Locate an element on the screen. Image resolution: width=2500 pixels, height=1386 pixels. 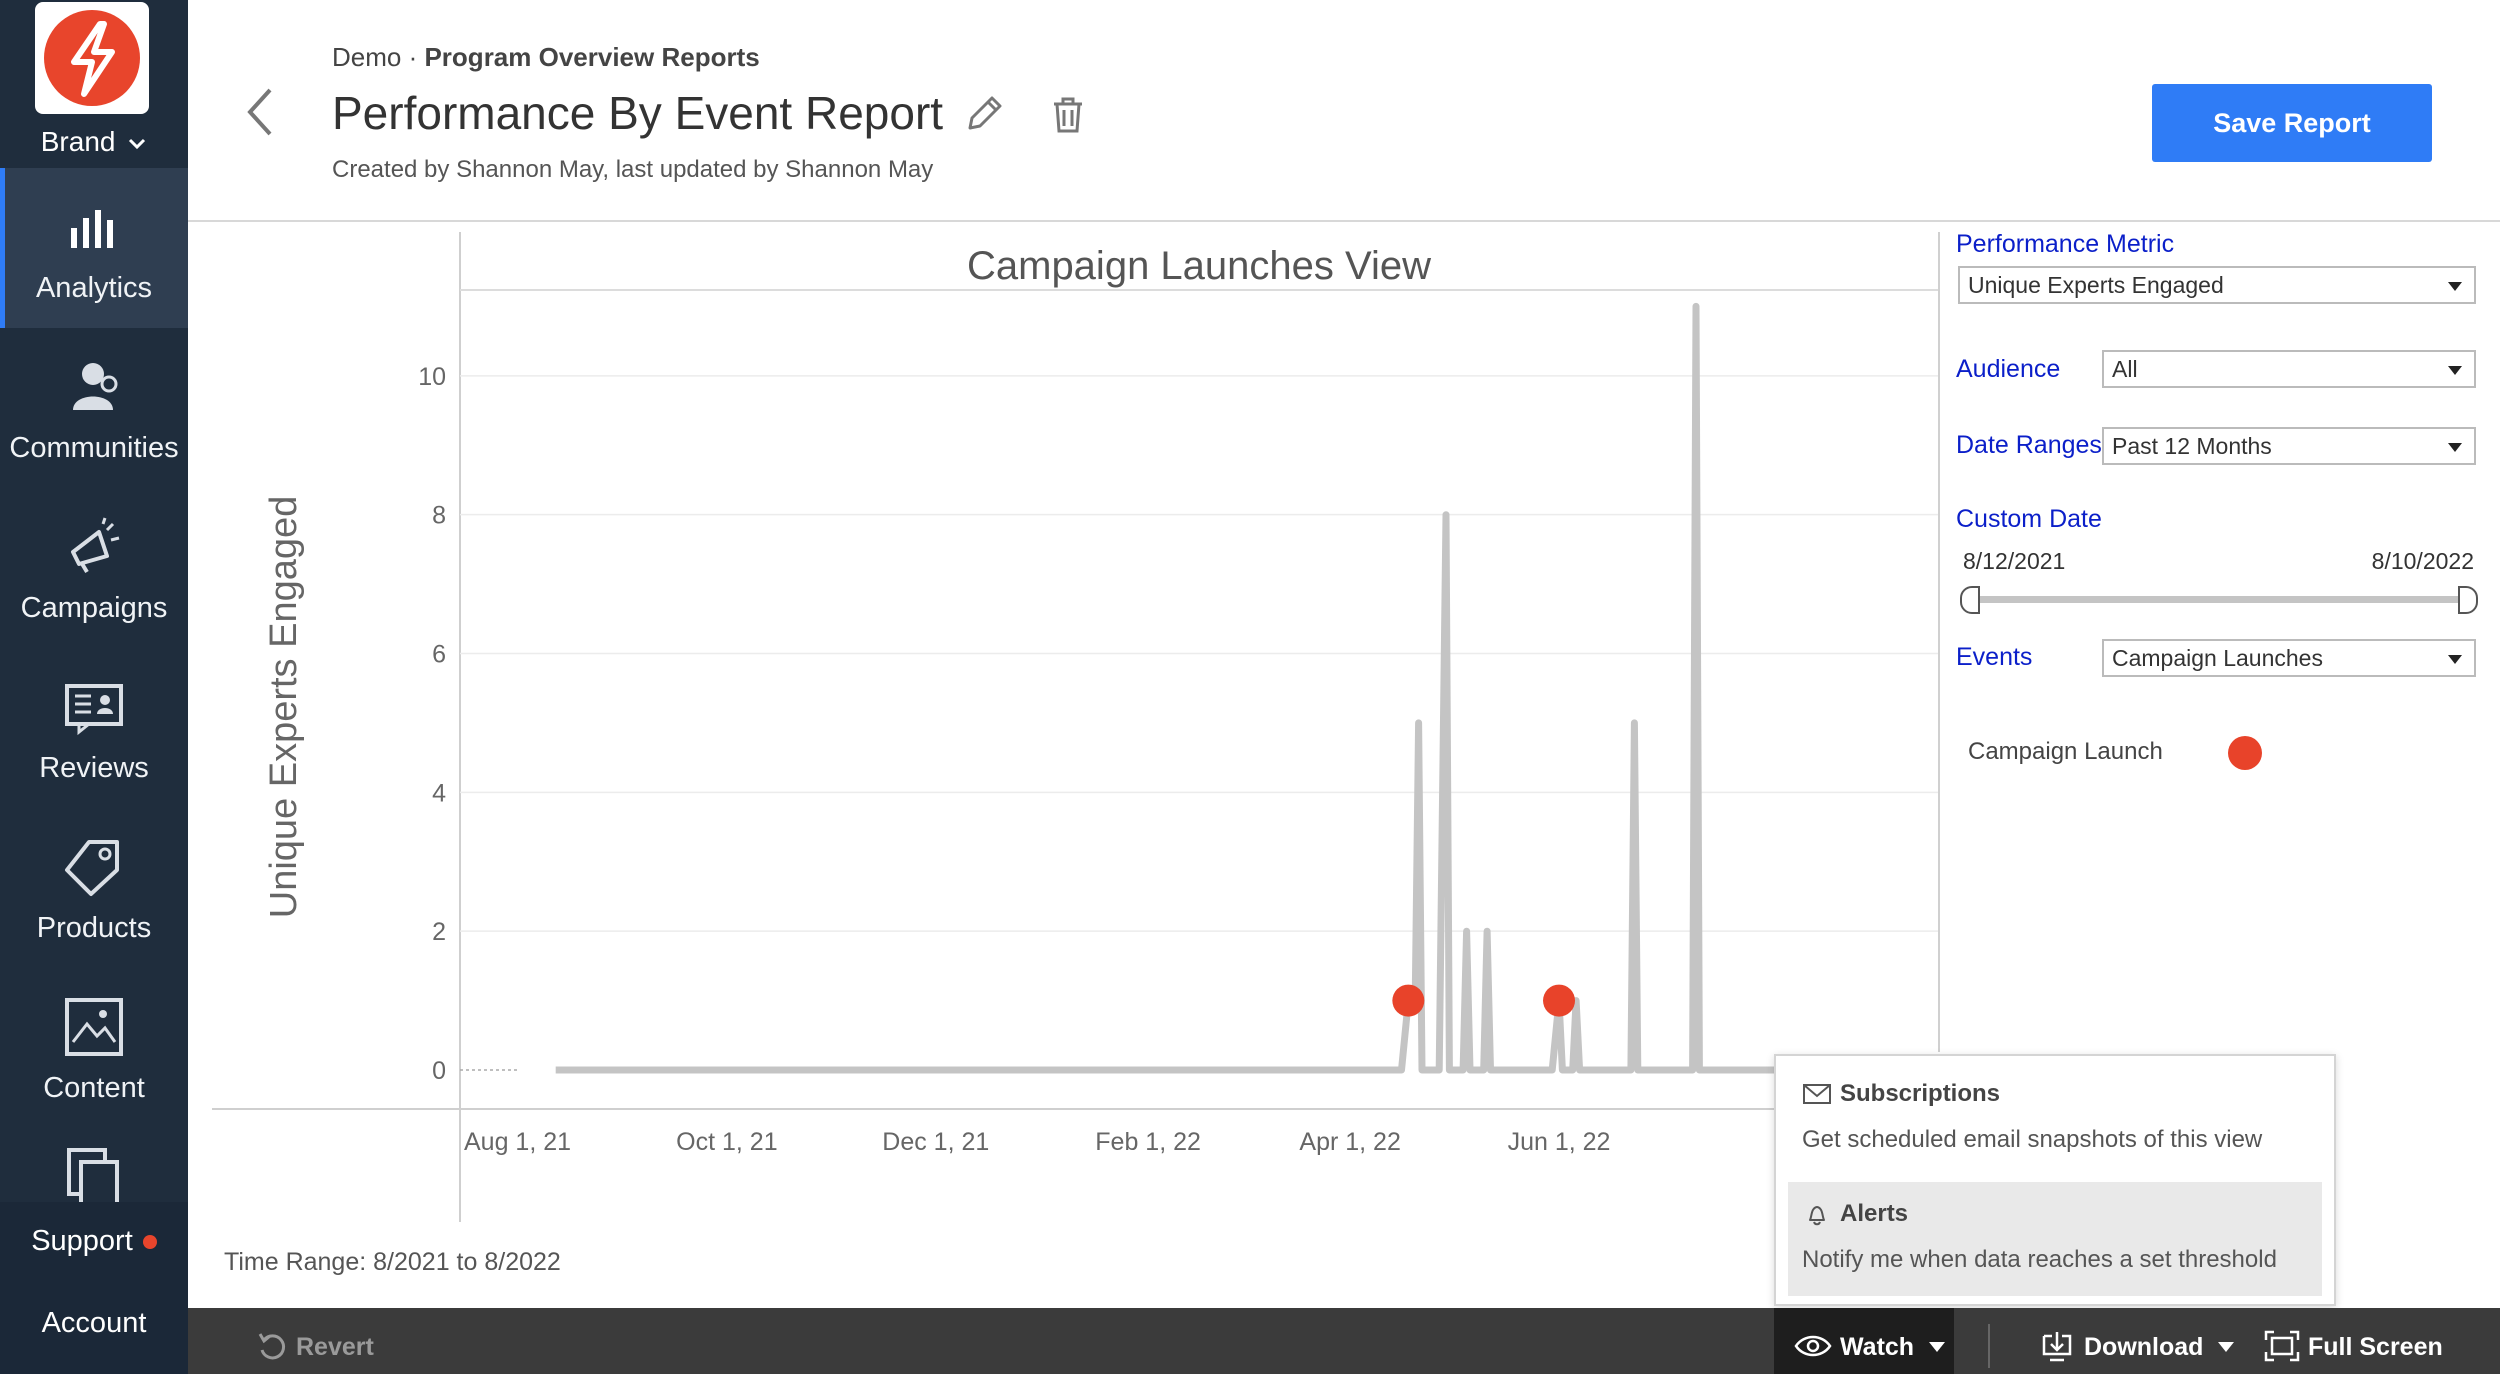
sidebar-item-campaigns: Campaigns is located at coordinates (94, 568).